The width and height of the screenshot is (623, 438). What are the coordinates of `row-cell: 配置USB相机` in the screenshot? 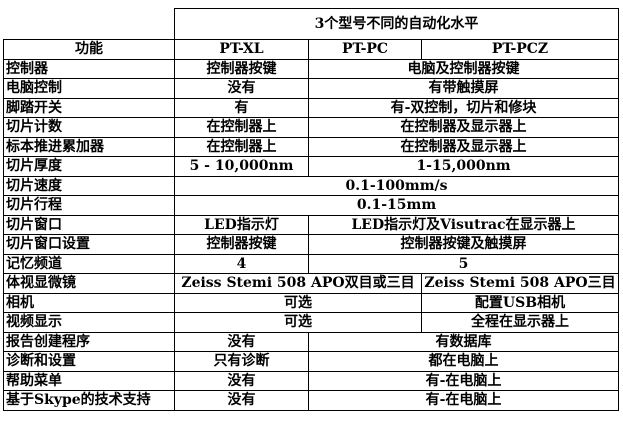 It's located at (520, 302).